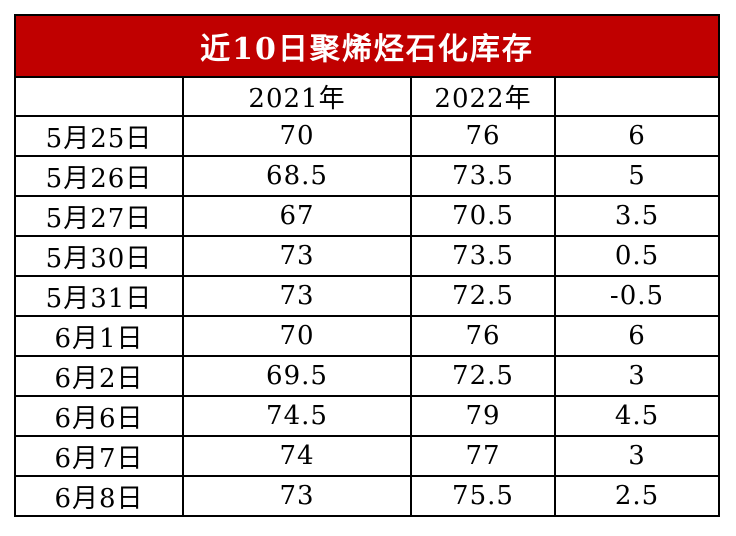 This screenshot has width=736, height=536. I want to click on date-cell: 5月27日, so click(99, 216).